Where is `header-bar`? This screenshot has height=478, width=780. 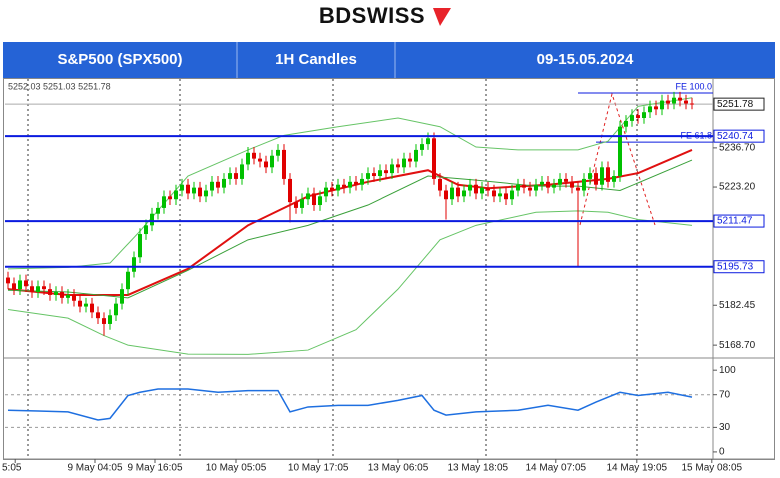
header-bar is located at coordinates (389, 60).